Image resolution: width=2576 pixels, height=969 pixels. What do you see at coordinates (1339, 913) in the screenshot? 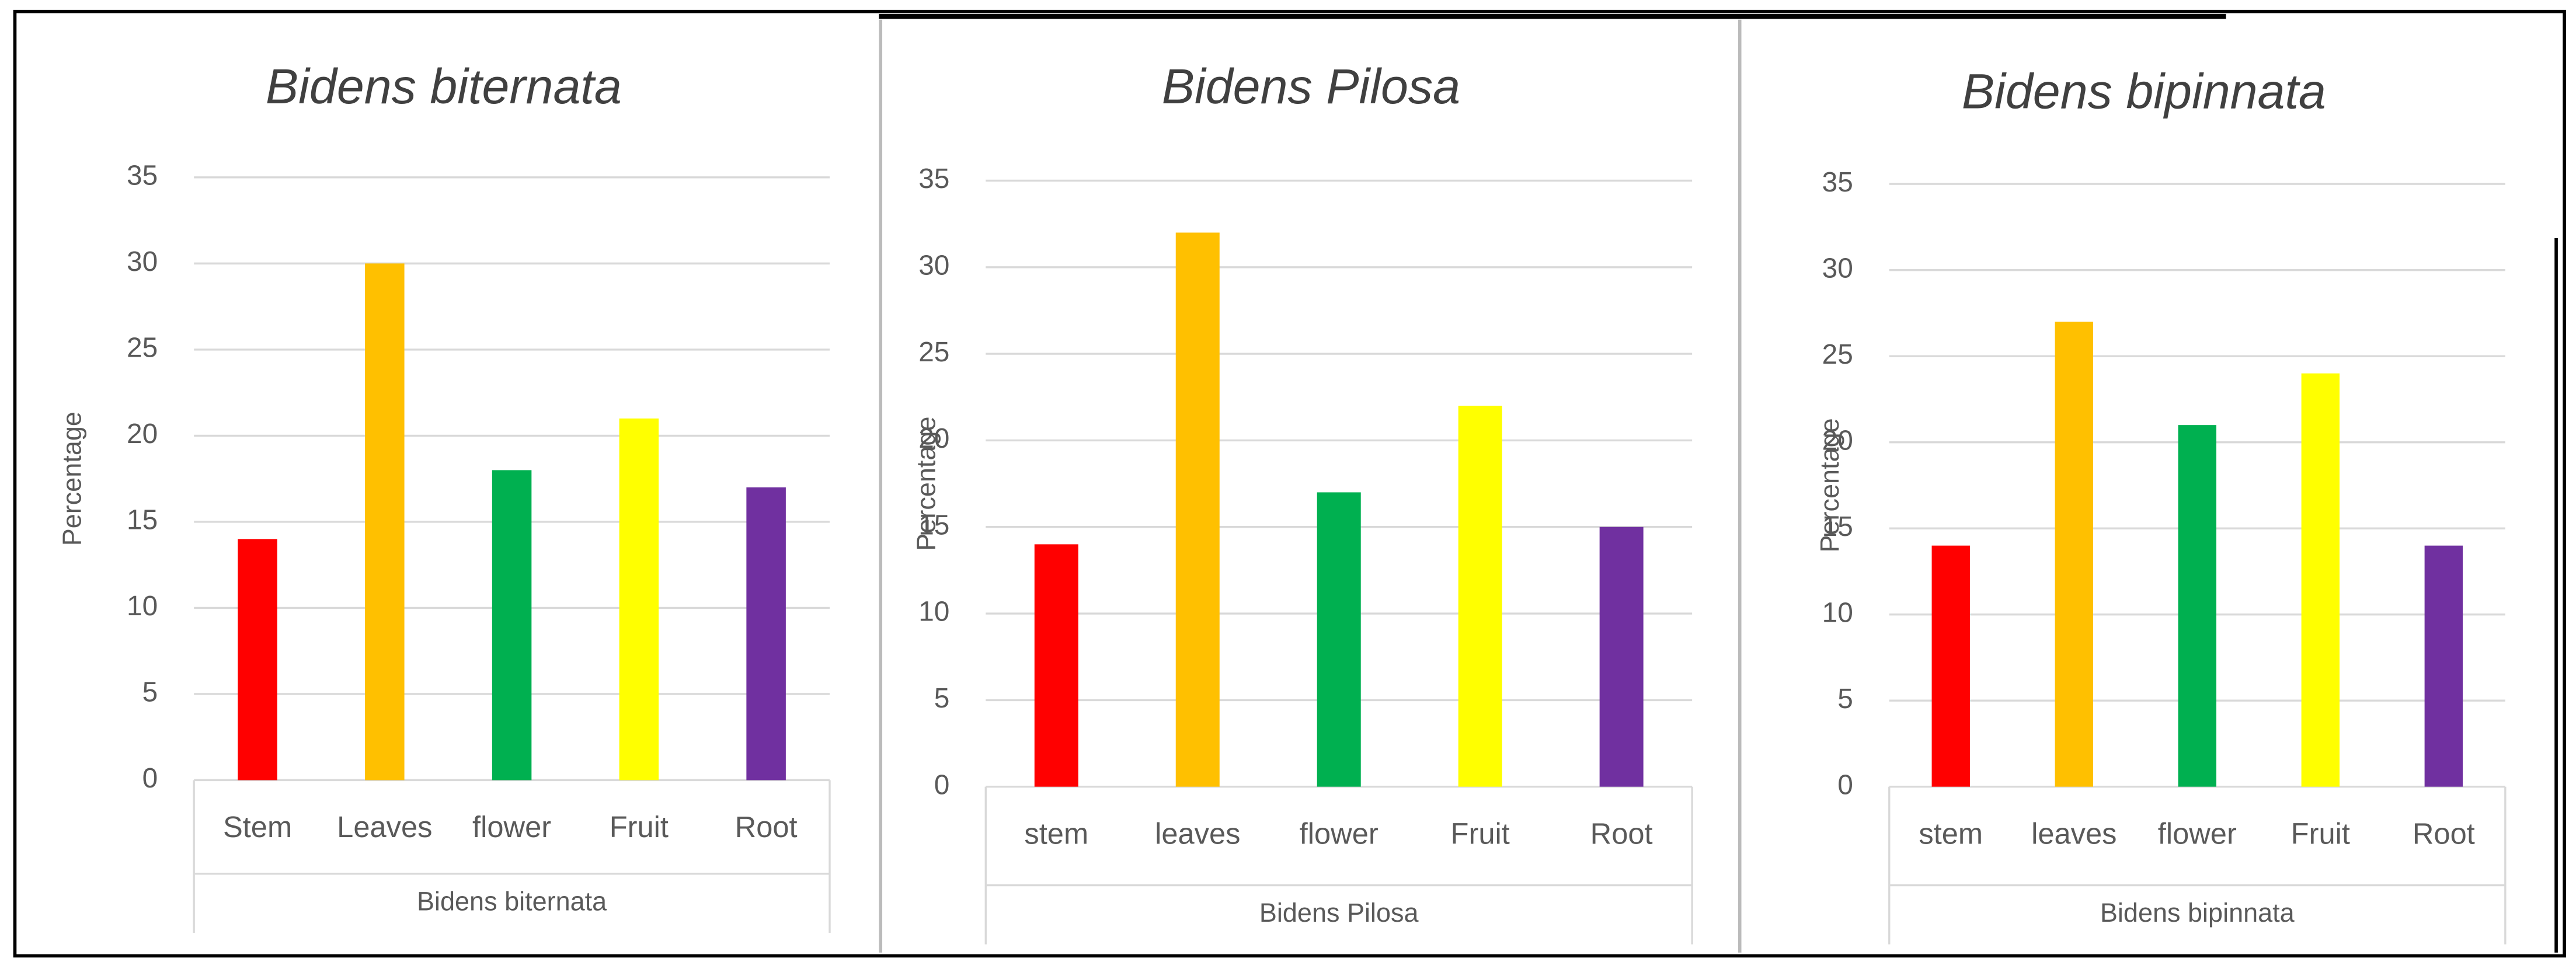
I see `x-axis-title: Bidens Pilosa` at bounding box center [1339, 913].